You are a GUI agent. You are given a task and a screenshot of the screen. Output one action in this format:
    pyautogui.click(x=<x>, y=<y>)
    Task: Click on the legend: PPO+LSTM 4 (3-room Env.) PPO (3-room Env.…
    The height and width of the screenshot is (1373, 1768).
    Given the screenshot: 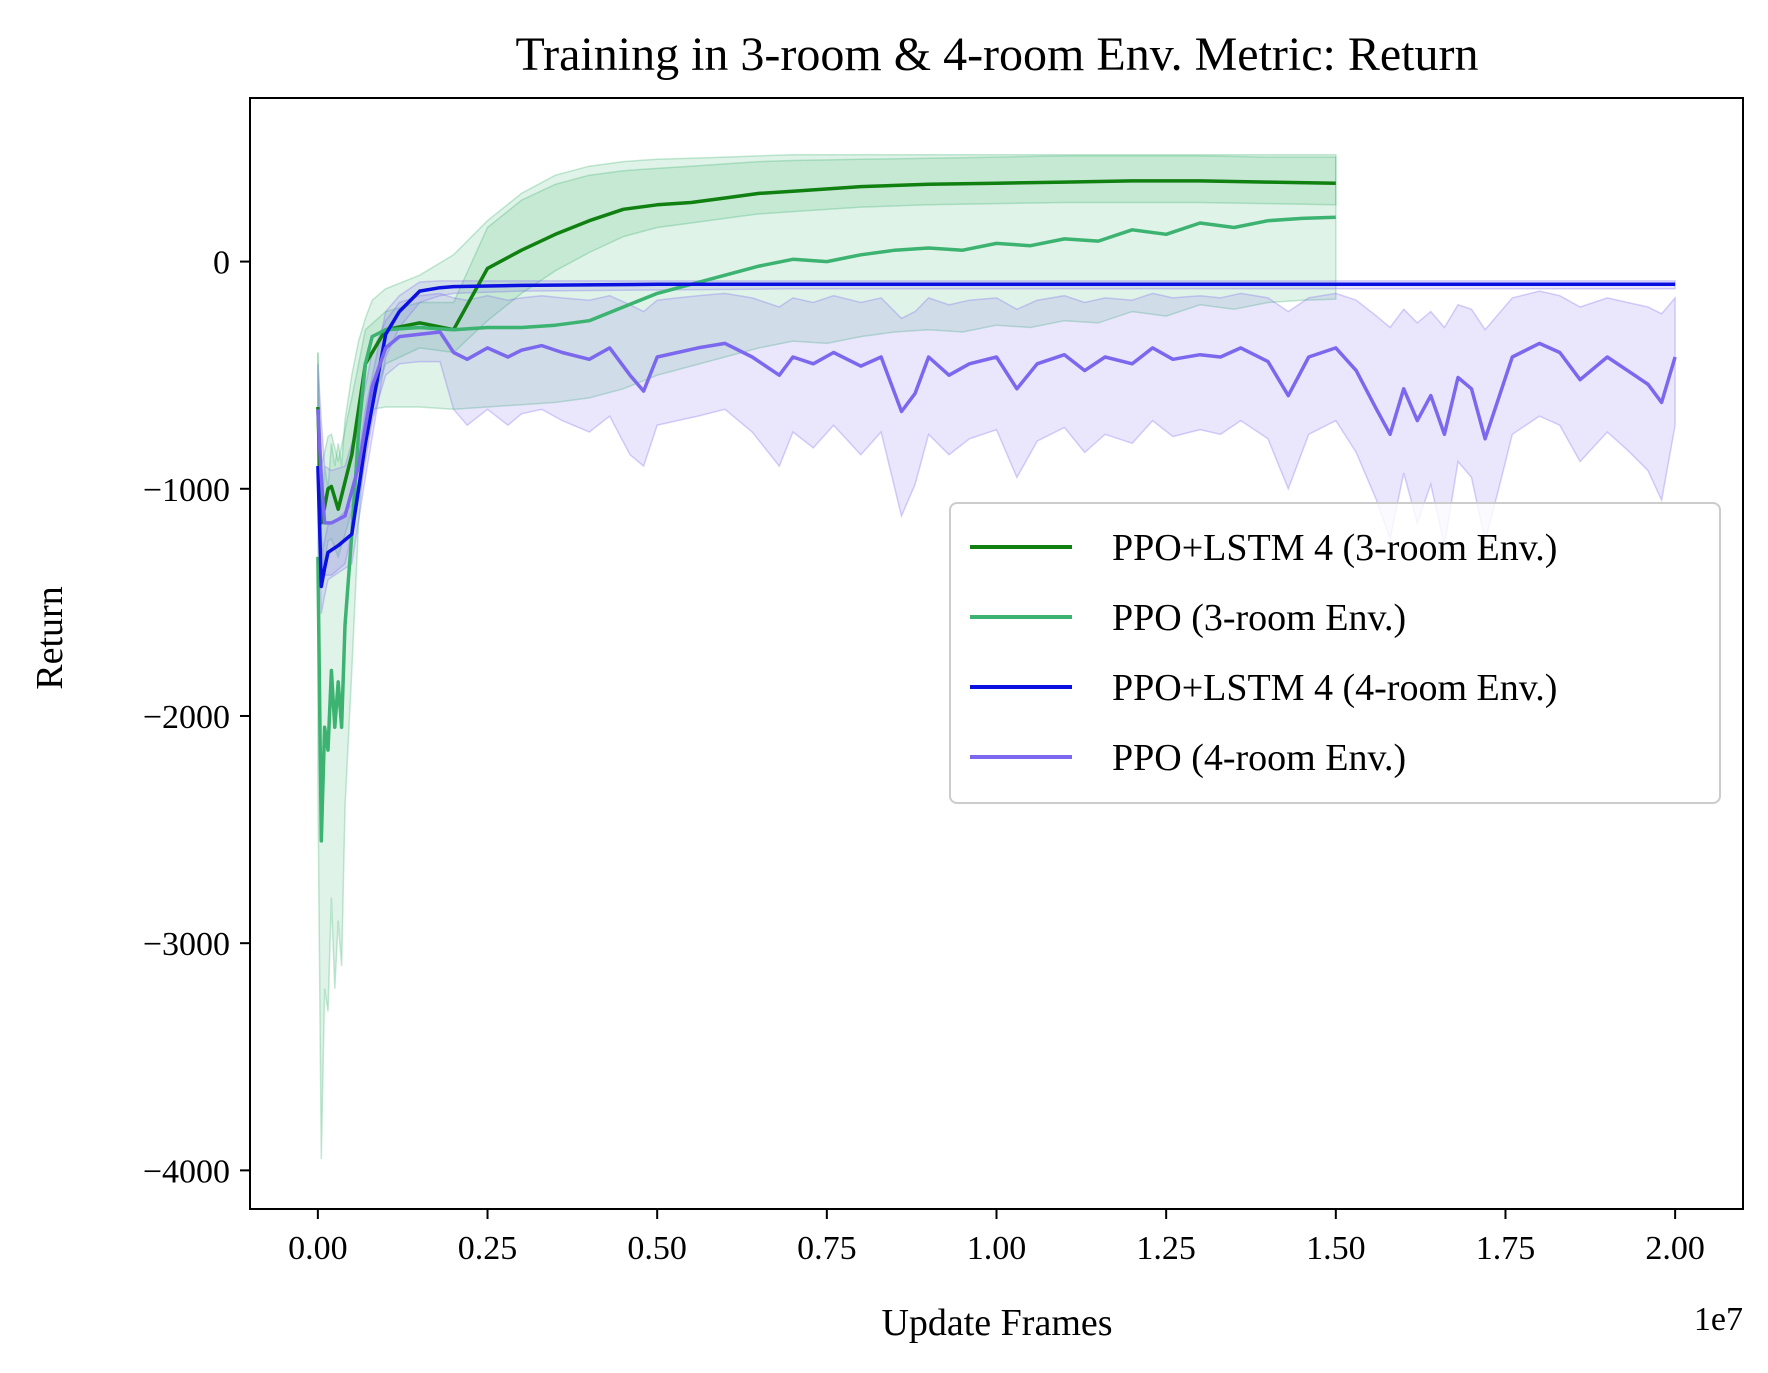 What is the action you would take?
    pyautogui.click(x=1335, y=653)
    